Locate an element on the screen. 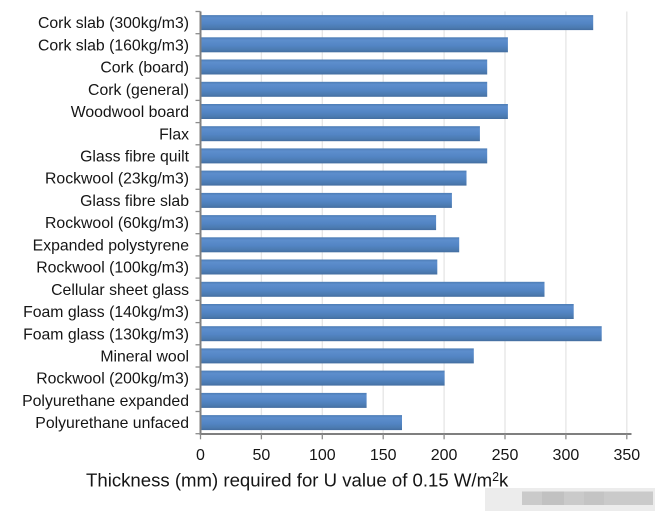 Image resolution: width=655 pixels, height=524 pixels. svg-text: 300 is located at coordinates (566, 455).